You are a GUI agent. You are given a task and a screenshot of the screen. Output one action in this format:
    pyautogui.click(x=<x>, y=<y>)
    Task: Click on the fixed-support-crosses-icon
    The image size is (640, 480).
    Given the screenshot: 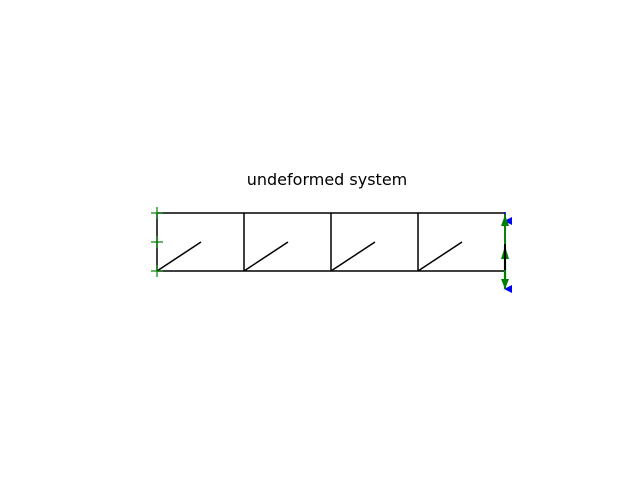 What is the action you would take?
    pyautogui.click(x=157, y=242)
    